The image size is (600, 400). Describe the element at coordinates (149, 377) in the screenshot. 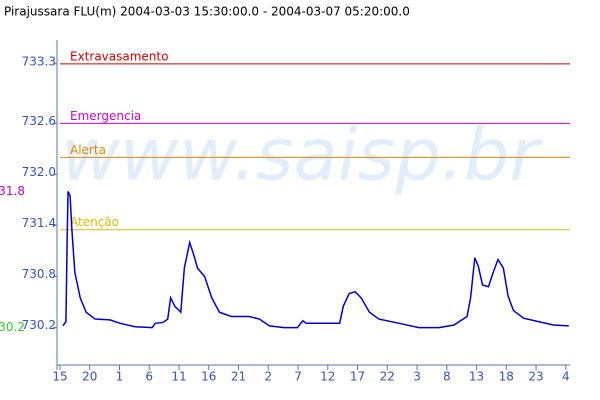

I see `x-tick-label: 6` at that location.